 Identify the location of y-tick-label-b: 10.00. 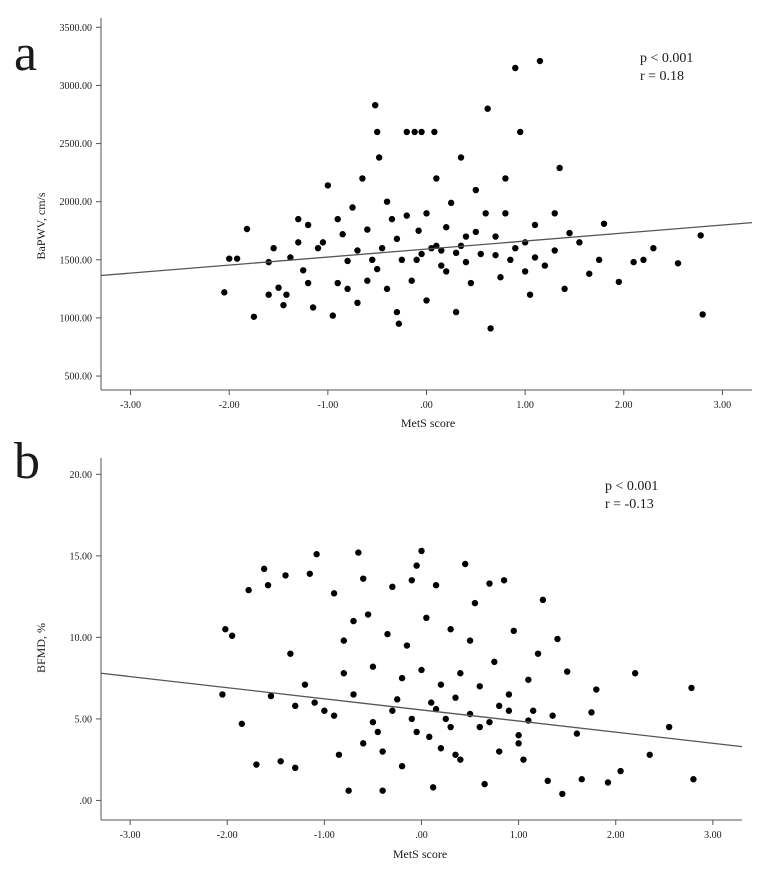
(81, 638).